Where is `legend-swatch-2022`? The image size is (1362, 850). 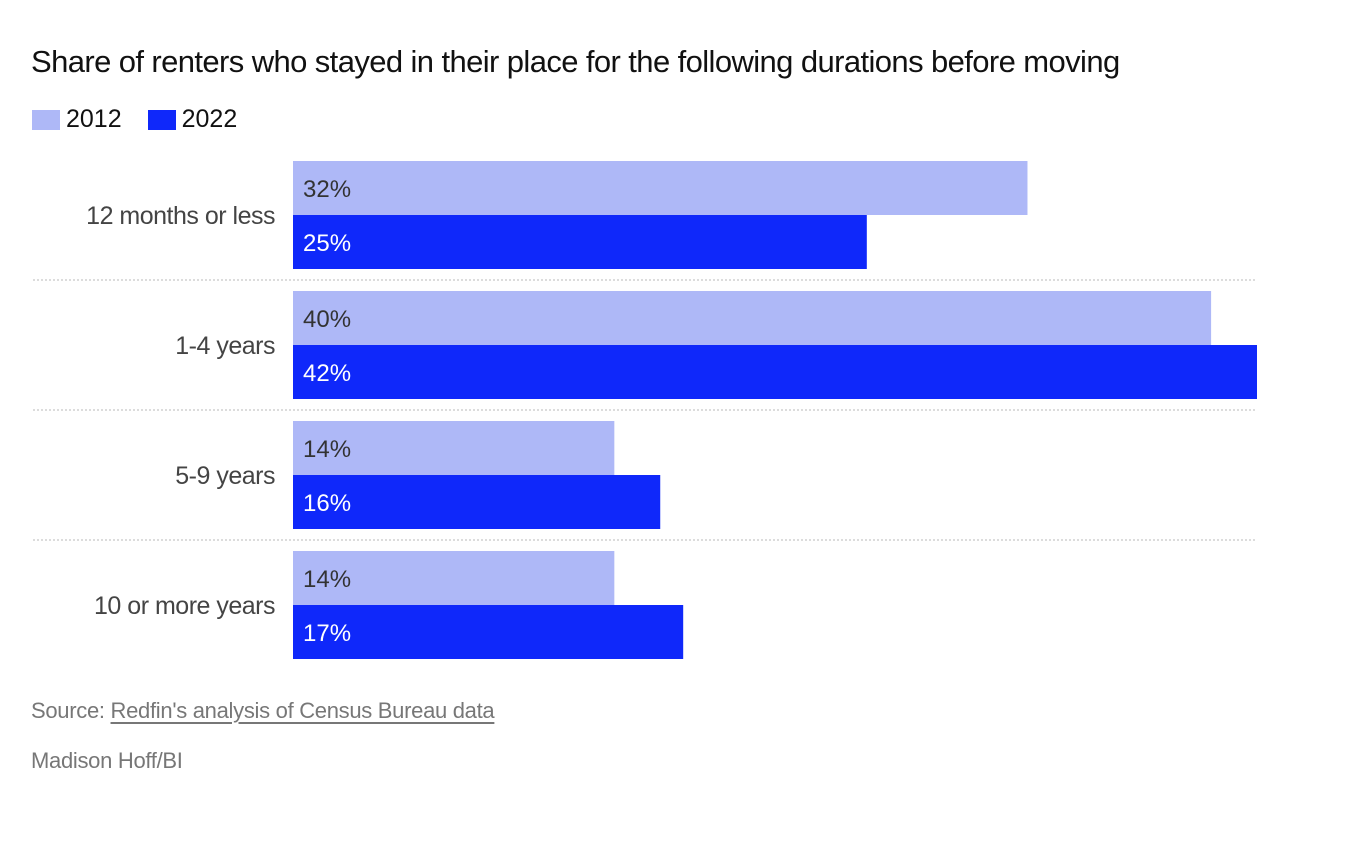
legend-swatch-2022 is located at coordinates (161, 119).